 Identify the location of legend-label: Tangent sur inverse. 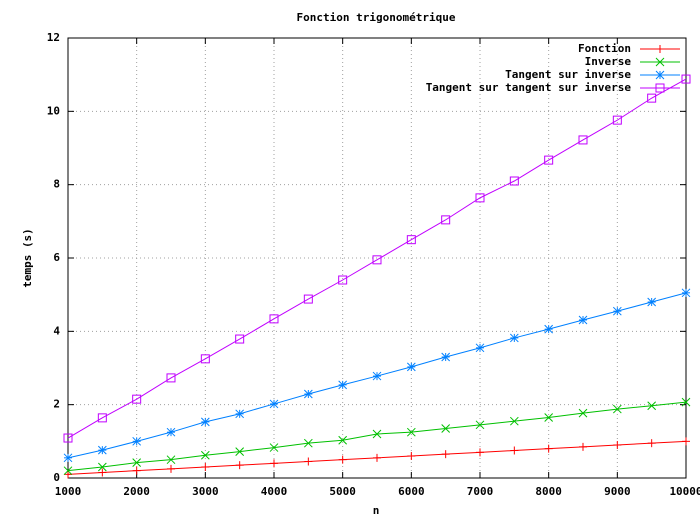
(568, 74).